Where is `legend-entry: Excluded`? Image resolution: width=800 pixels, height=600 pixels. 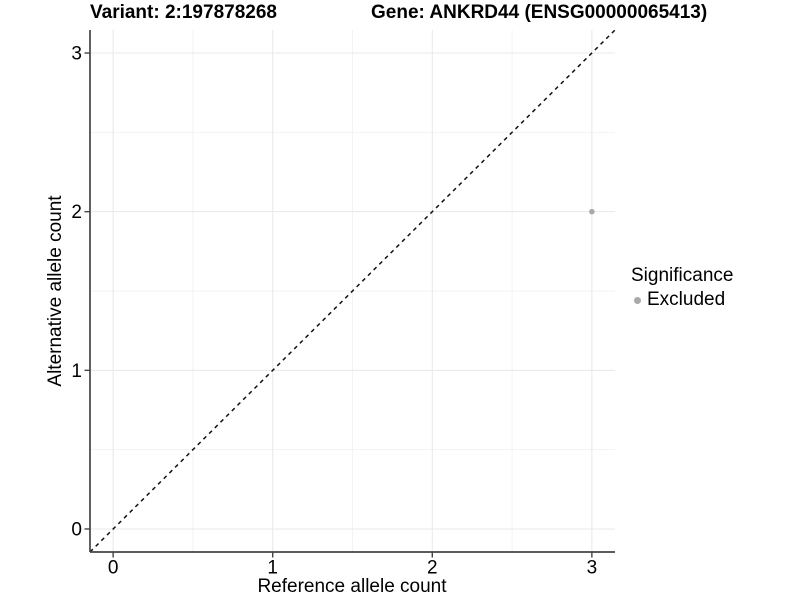 legend-entry: Excluded is located at coordinates (682, 300).